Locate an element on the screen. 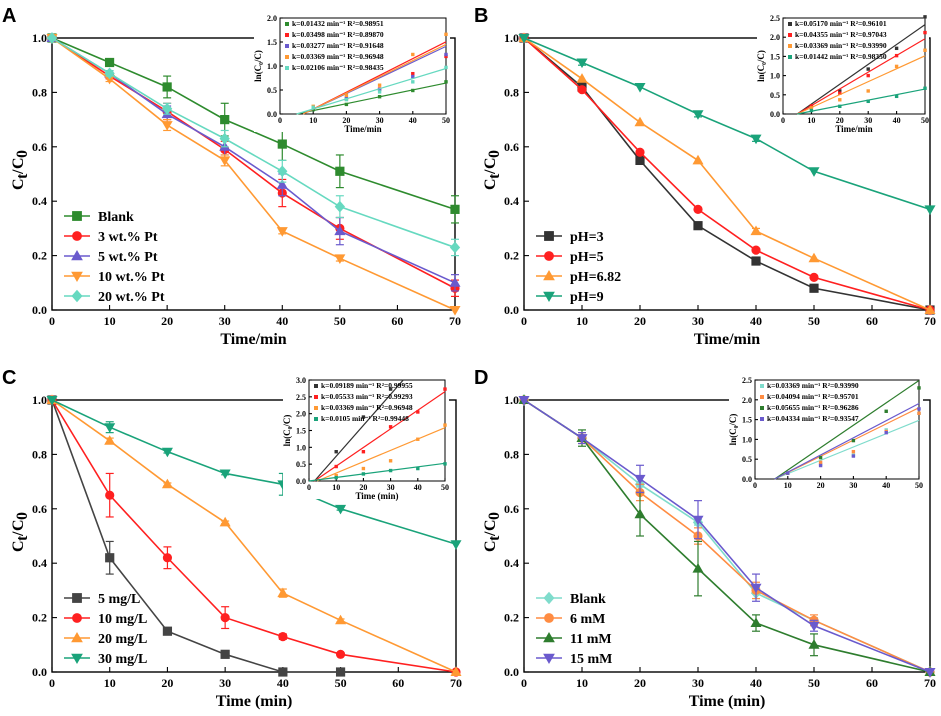  inset-y-tick-label: 1.5 is located at coordinates (775, 56).